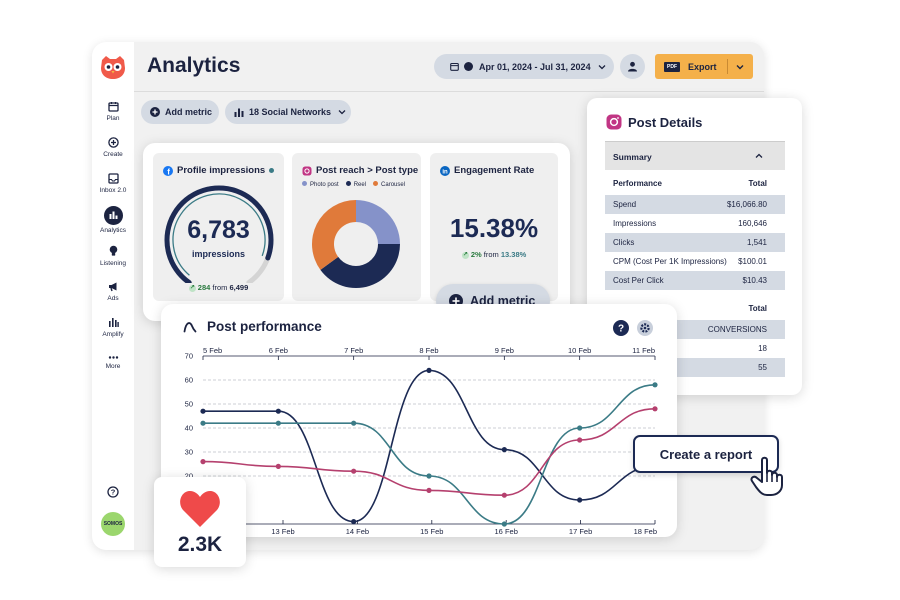 This screenshot has width=900, height=600. Describe the element at coordinates (632, 66) in the screenshot. I see `user-button` at that location.